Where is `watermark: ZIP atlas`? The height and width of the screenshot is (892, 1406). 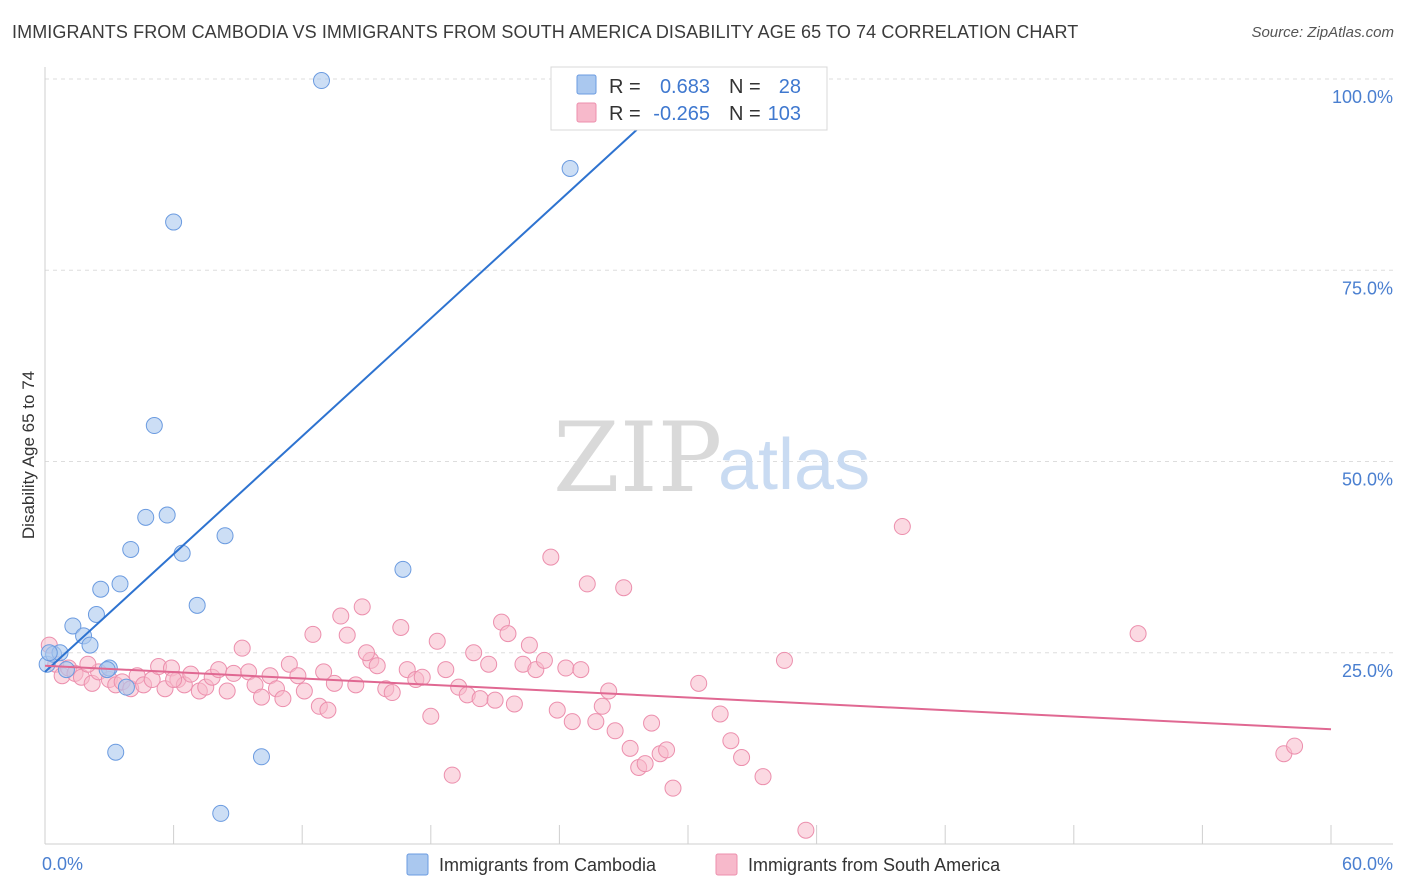
watermark: ZIP atlas is located at coordinates (711, 458).